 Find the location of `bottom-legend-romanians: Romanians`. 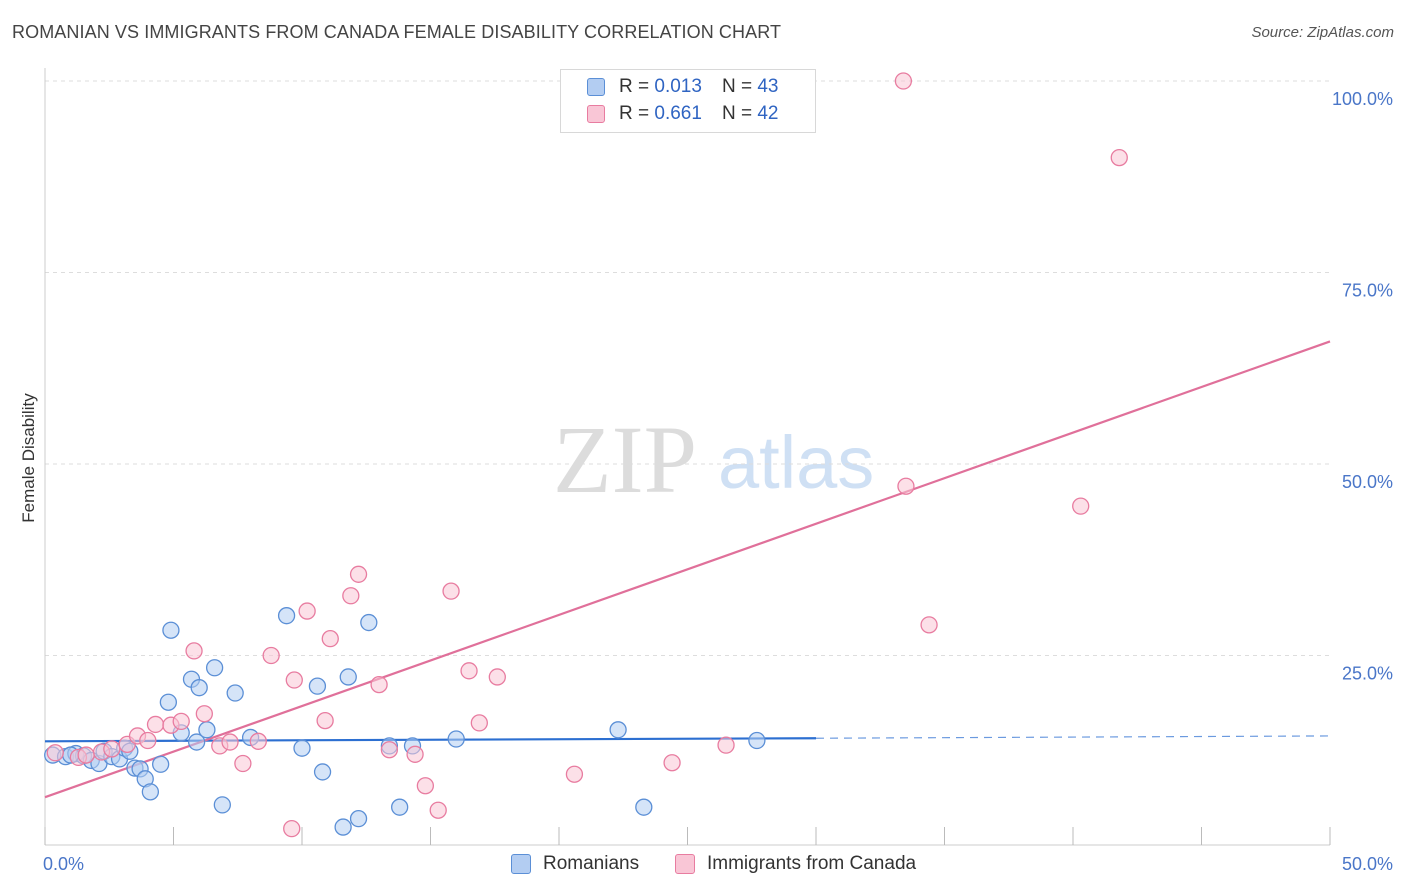

bottom-legend-romanians: Romanians is located at coordinates (575, 864).